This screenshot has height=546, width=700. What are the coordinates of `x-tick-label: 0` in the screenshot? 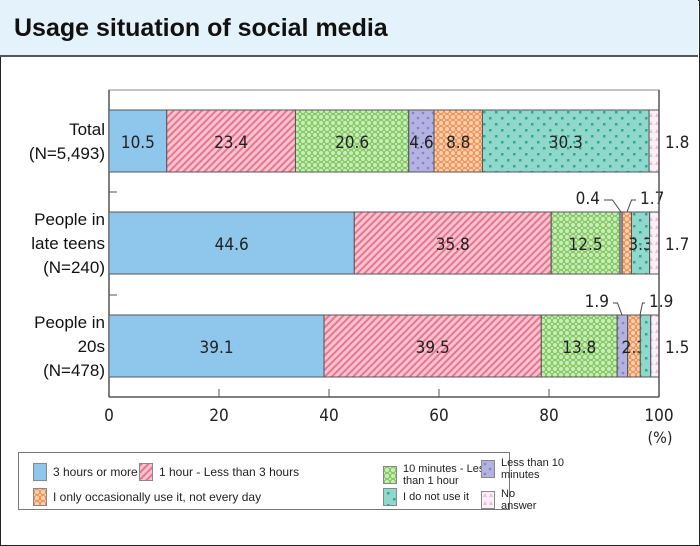 It's located at (109, 416).